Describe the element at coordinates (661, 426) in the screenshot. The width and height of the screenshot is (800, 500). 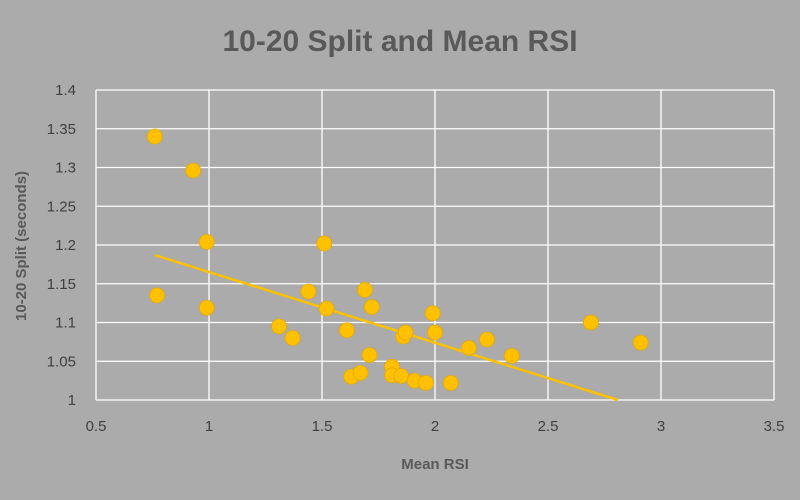
I see `x-tick-label: 3` at that location.